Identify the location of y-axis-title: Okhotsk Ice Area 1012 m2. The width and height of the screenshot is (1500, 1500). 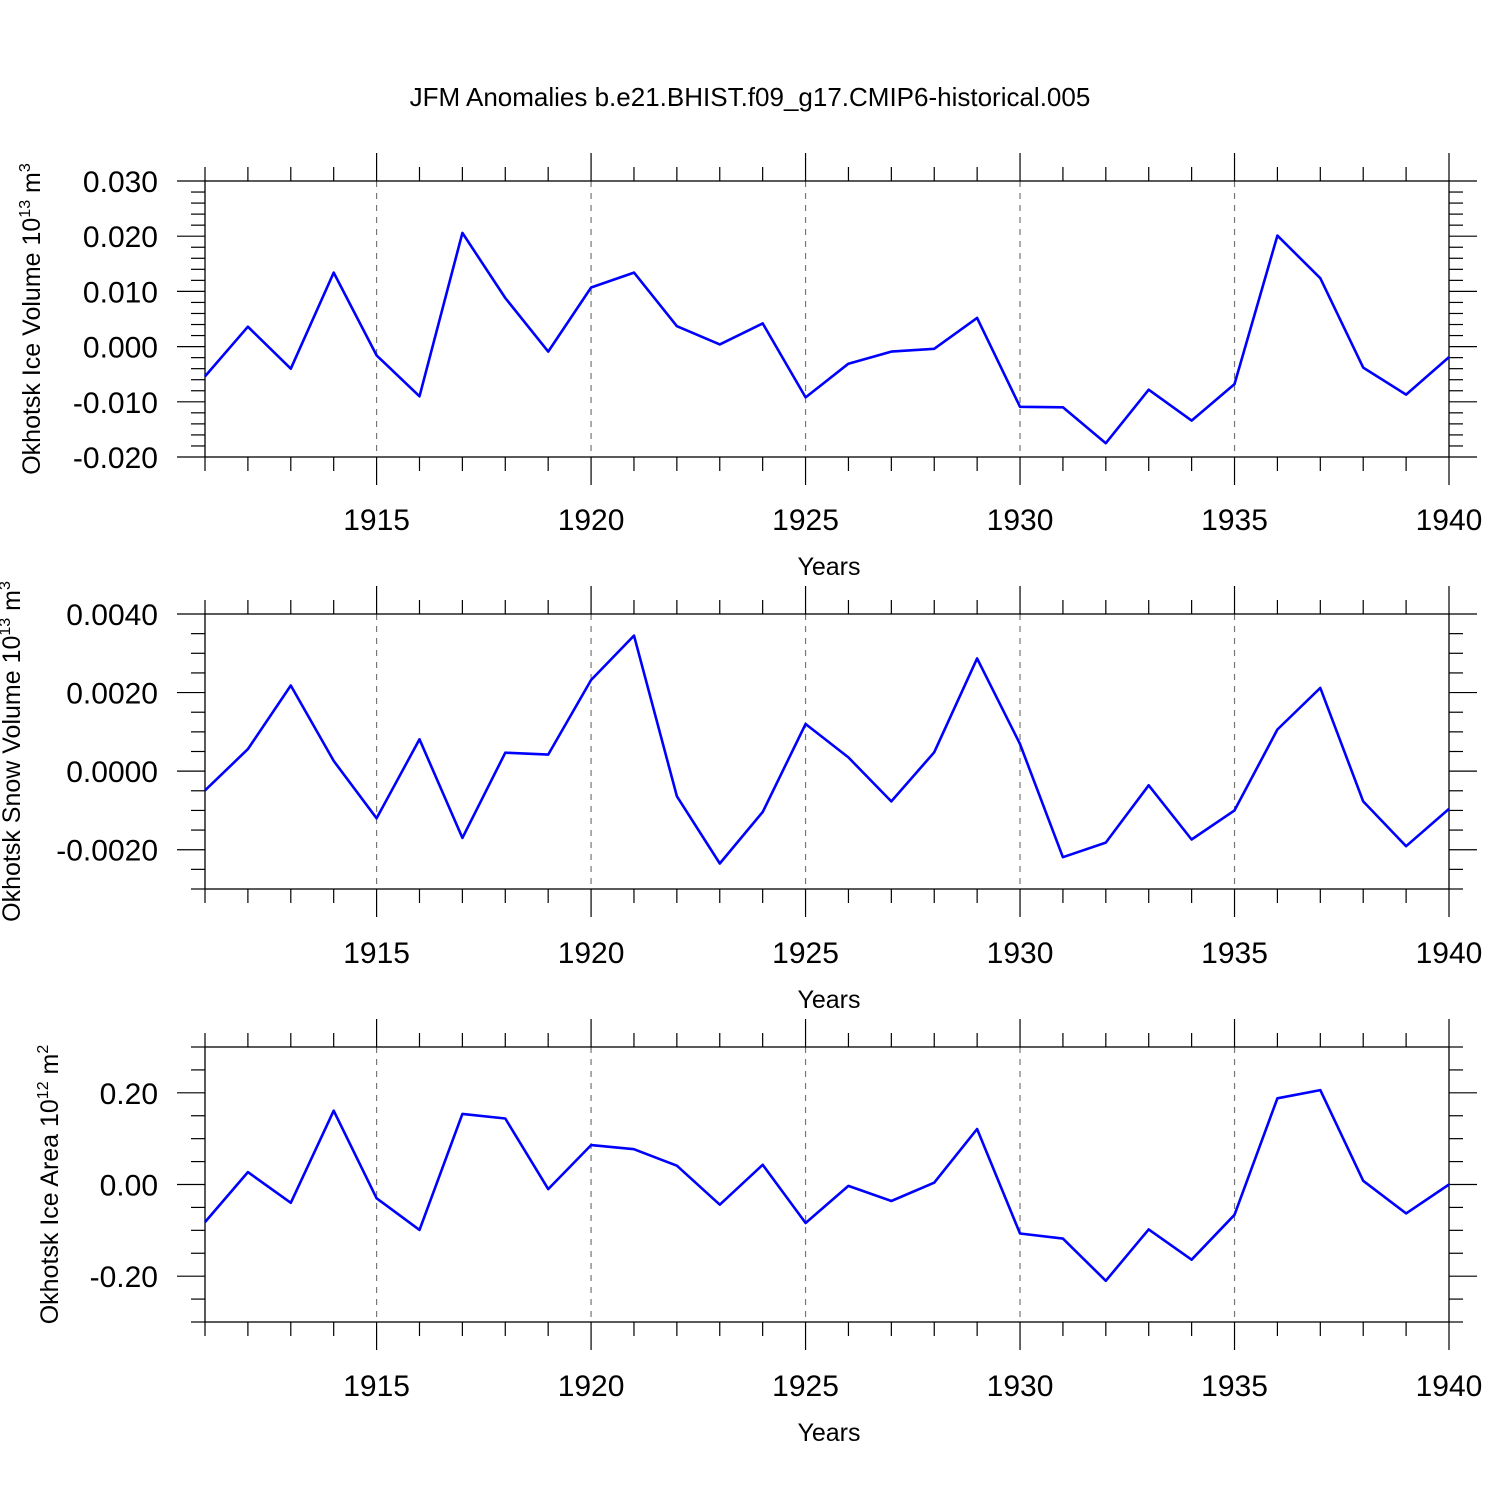
(49, 1185).